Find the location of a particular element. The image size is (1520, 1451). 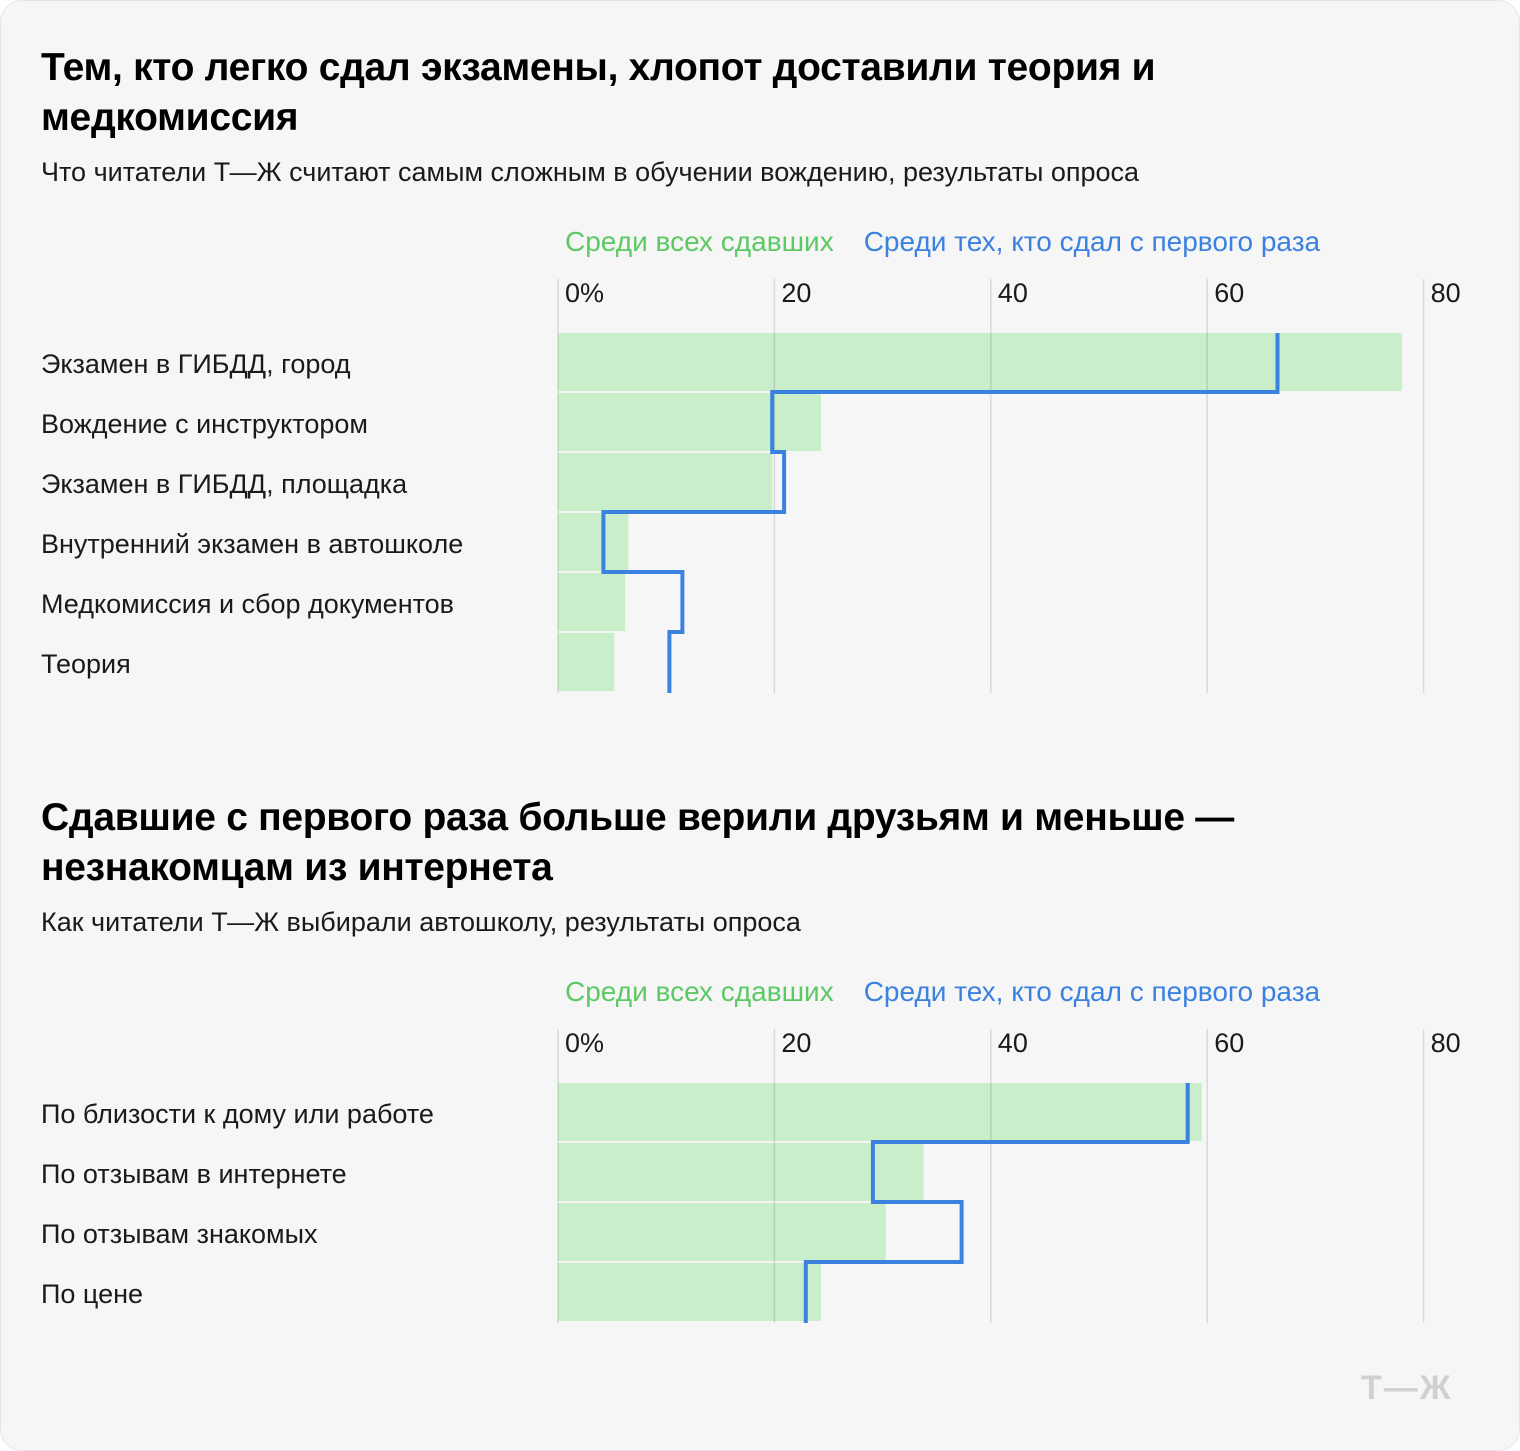

category-label: По цене is located at coordinates (92, 1294).